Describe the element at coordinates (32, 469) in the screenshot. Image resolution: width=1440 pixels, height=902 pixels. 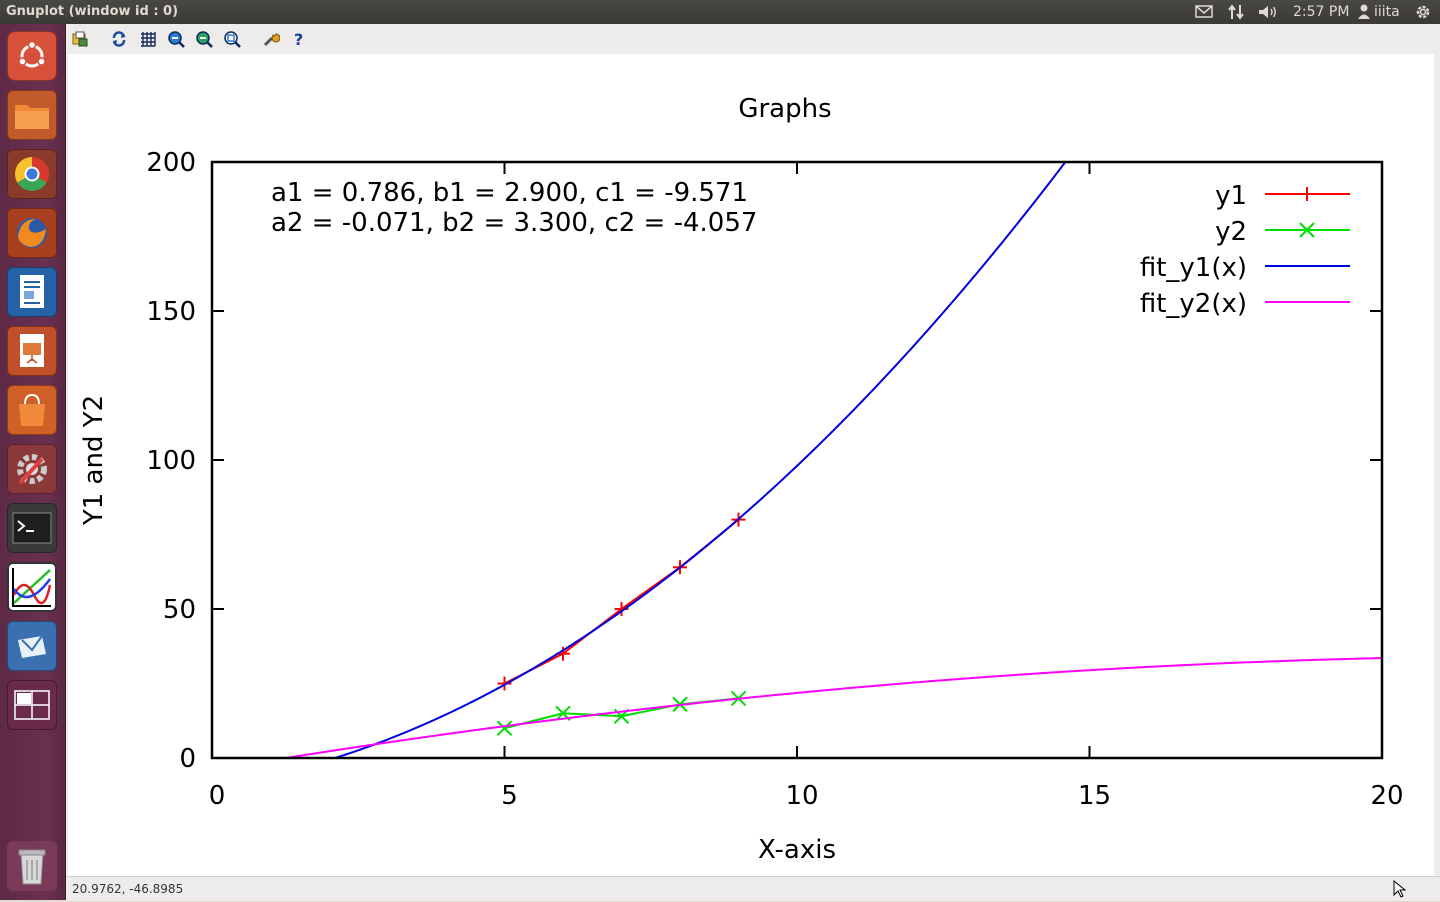
I see `system-settings-icon` at that location.